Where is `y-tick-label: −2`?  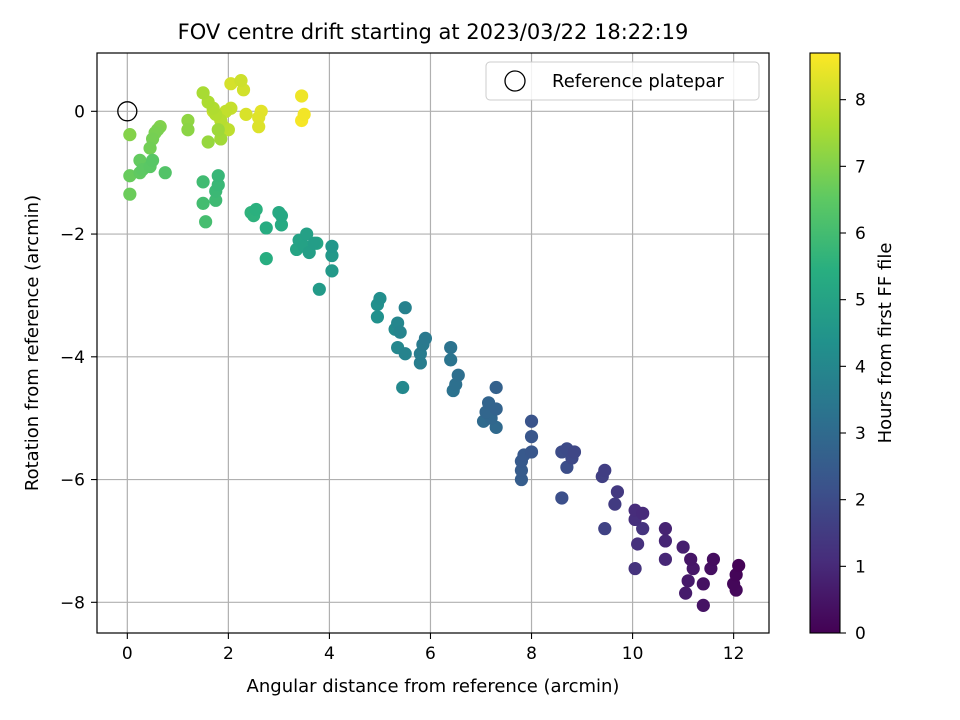
y-tick-label: −2 is located at coordinates (72, 235).